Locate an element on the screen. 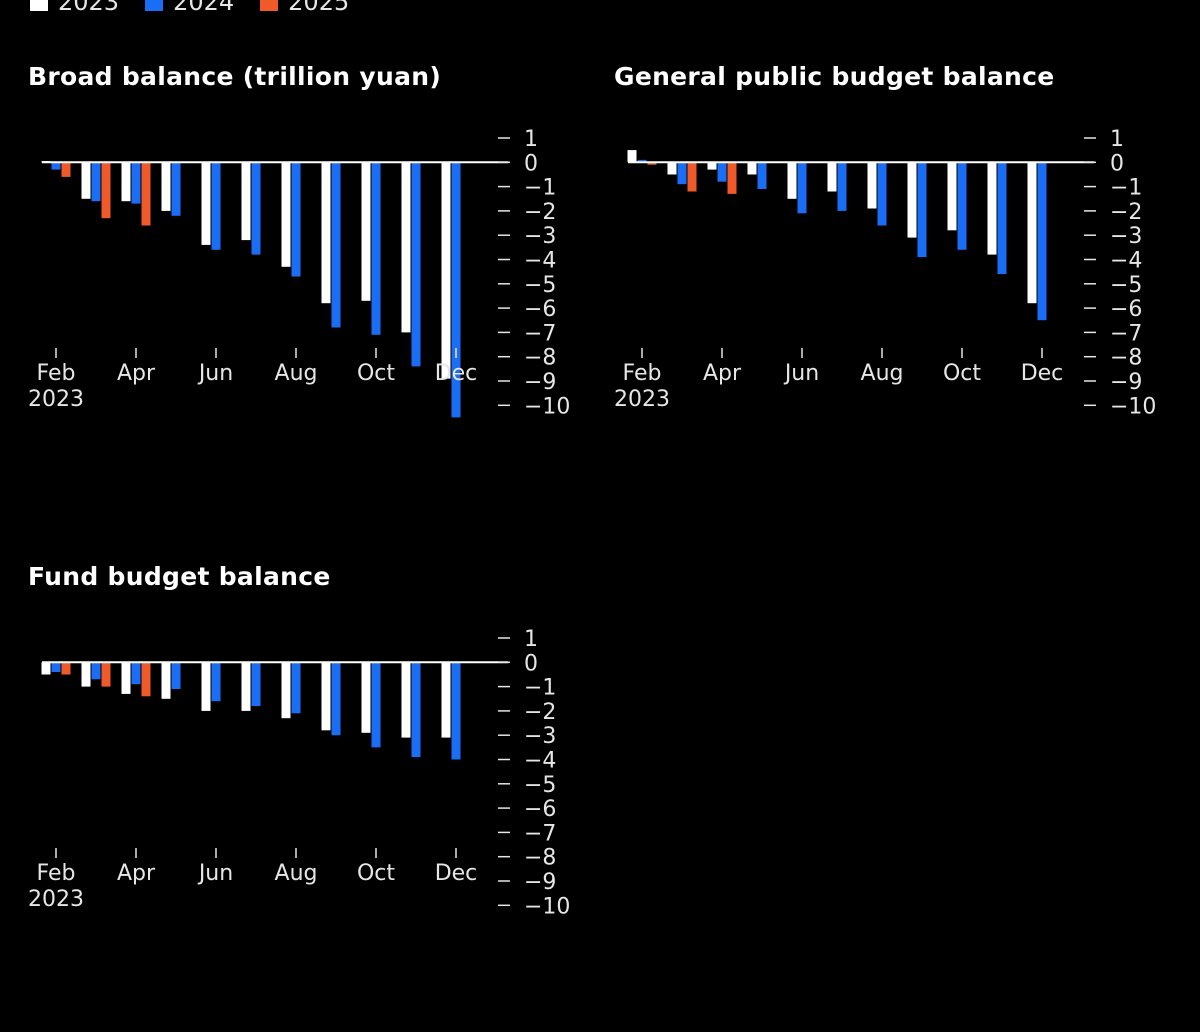 The height and width of the screenshot is (1032, 1200). bar-2024-sep is located at coordinates (336, 245).